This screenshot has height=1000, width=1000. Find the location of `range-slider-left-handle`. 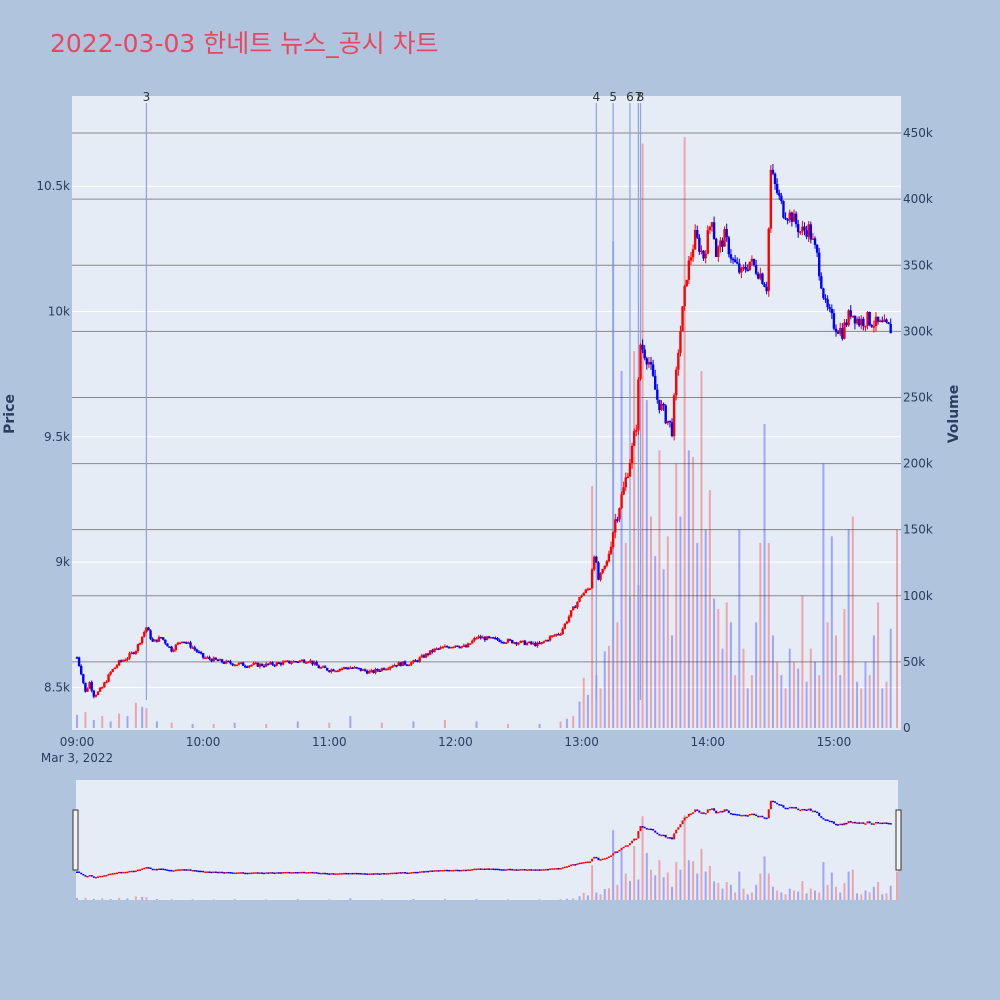

range-slider-left-handle is located at coordinates (75, 840).